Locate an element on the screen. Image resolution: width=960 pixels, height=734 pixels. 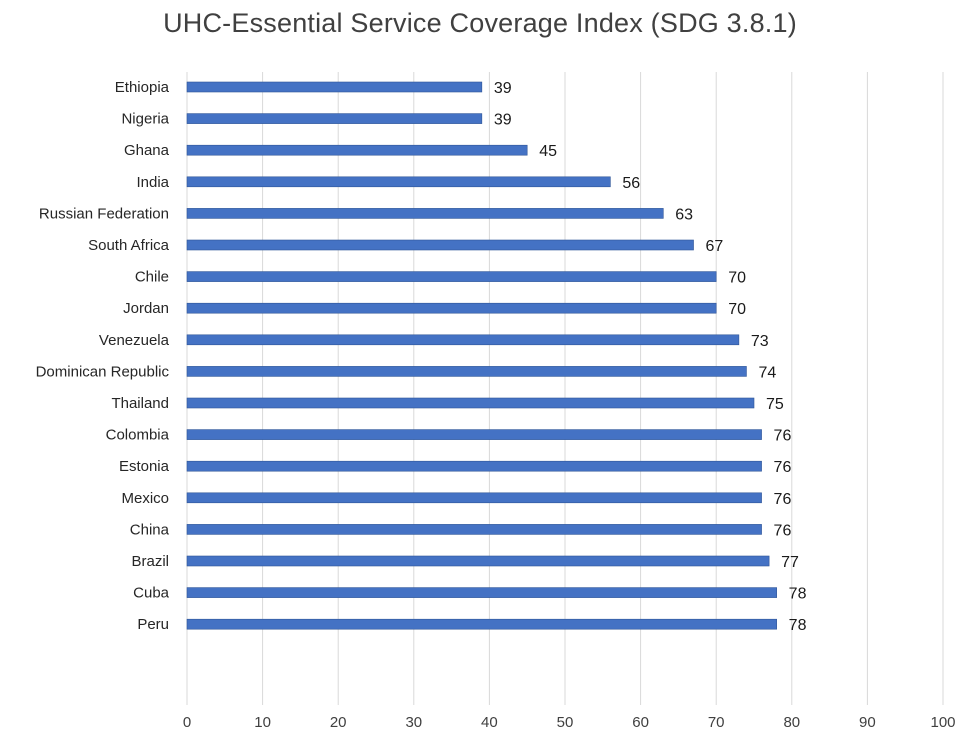
category-label: Venezuela is located at coordinates (134, 340).